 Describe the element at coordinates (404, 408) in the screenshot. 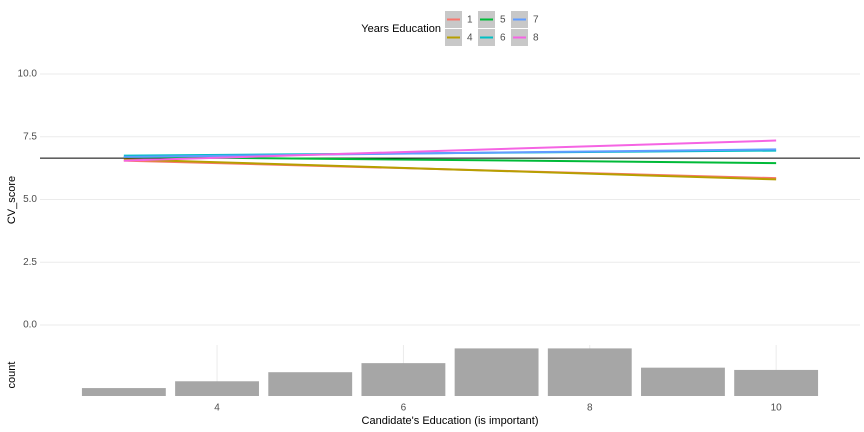

I see `x-tick-label: 6` at that location.